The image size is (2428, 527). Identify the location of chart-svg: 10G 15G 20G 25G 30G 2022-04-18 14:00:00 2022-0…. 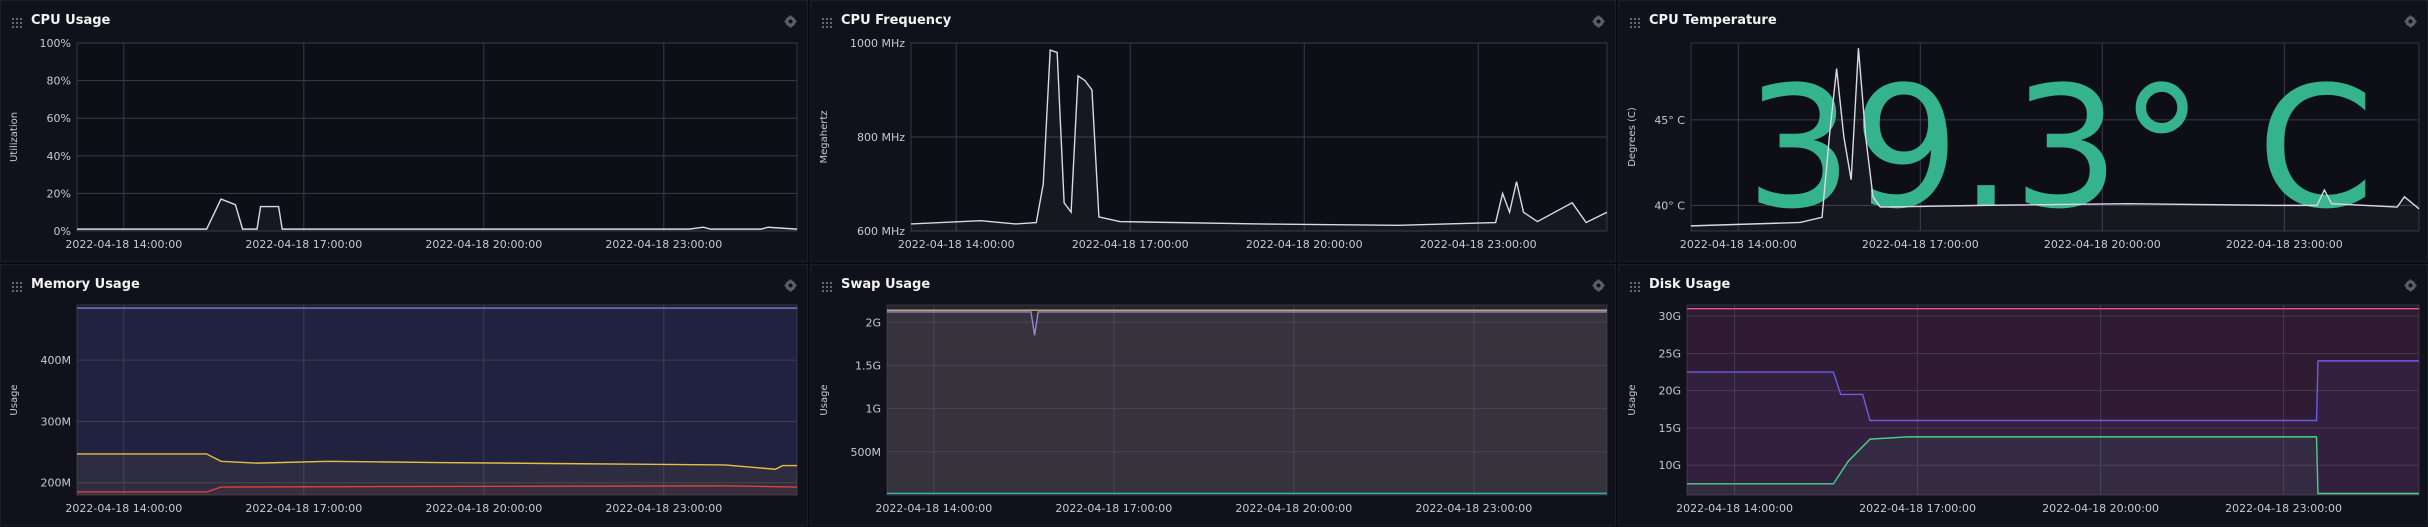
(2023, 409).